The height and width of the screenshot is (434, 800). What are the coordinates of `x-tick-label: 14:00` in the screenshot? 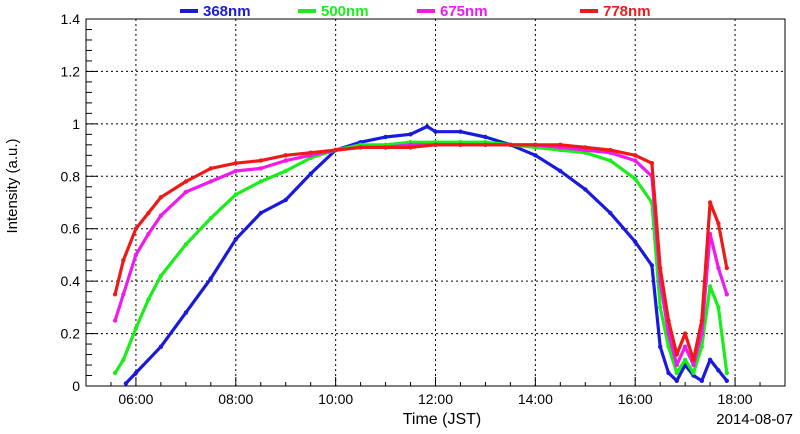 It's located at (535, 399).